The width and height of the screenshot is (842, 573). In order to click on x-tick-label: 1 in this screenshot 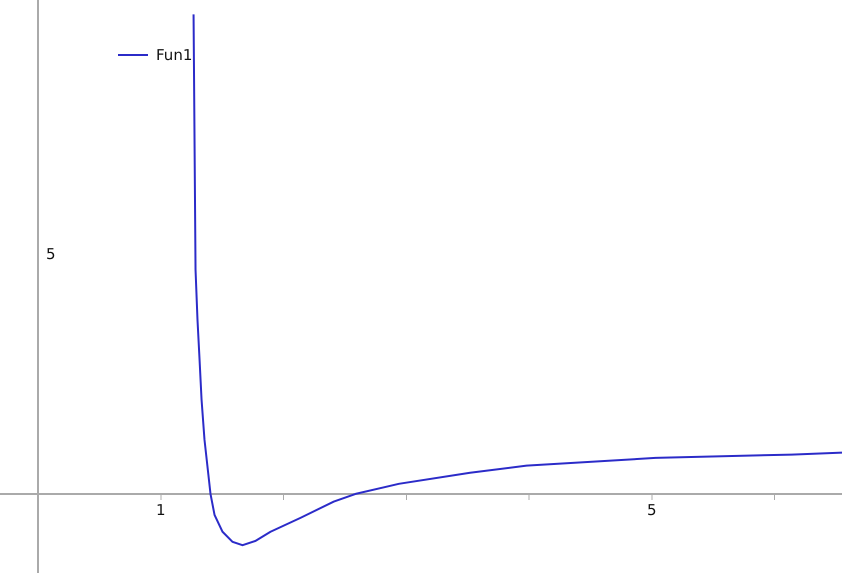, I will do `click(161, 509)`.